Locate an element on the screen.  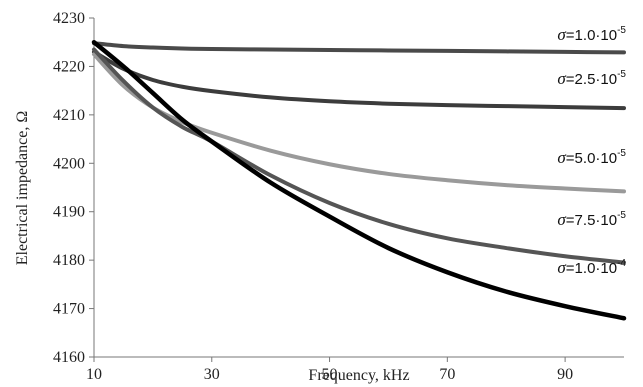
x-tick-label: 30 is located at coordinates (212, 374).